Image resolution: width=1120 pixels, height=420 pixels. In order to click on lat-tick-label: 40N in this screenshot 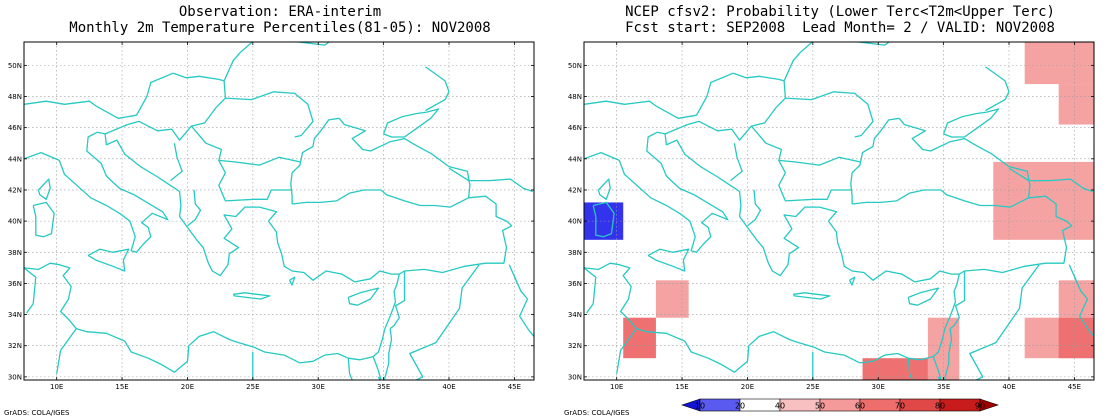, I will do `click(15, 222)`.